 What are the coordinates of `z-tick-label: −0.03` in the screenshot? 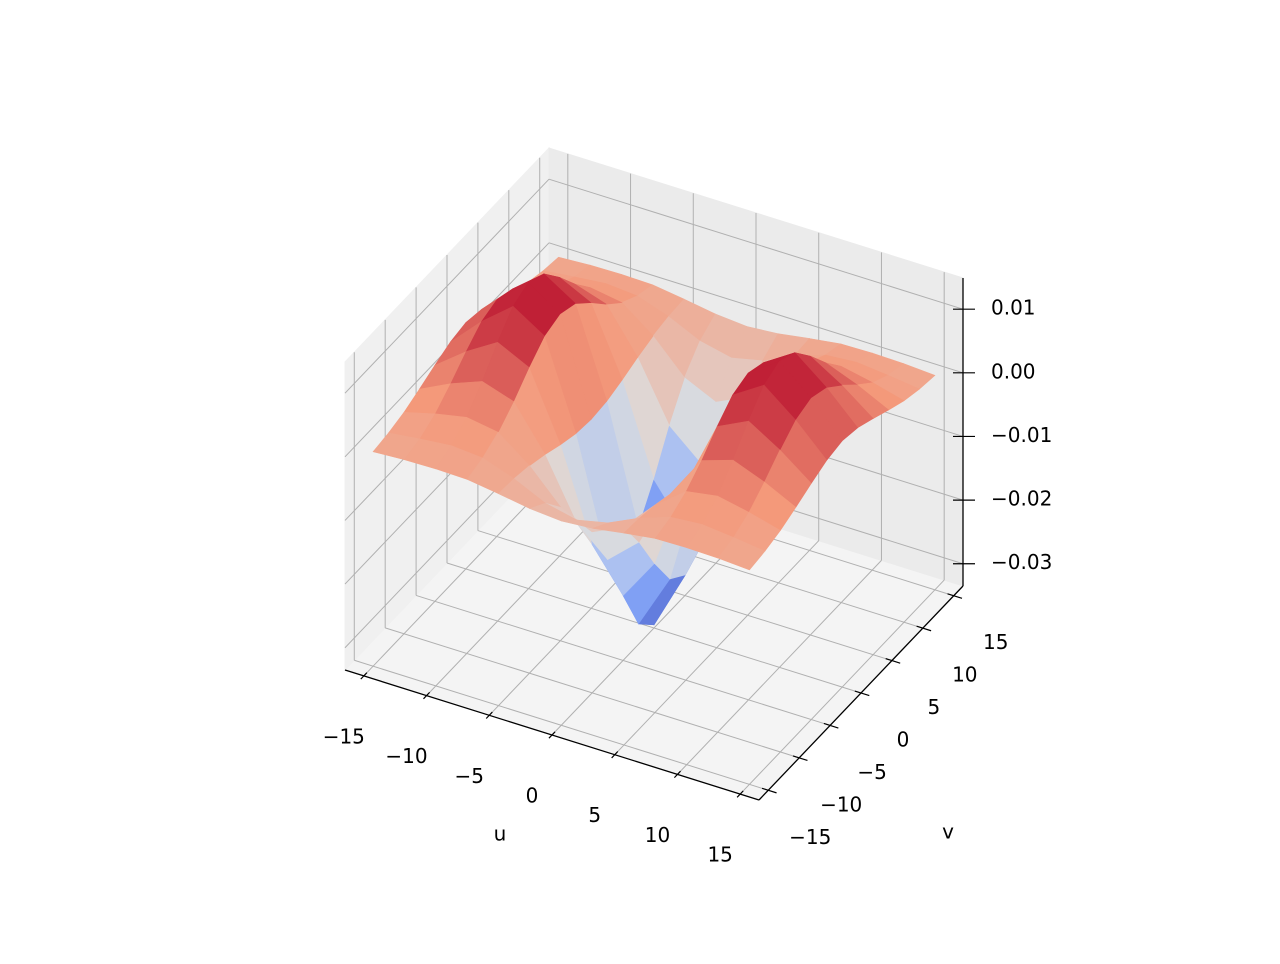 It's located at (1021, 562).